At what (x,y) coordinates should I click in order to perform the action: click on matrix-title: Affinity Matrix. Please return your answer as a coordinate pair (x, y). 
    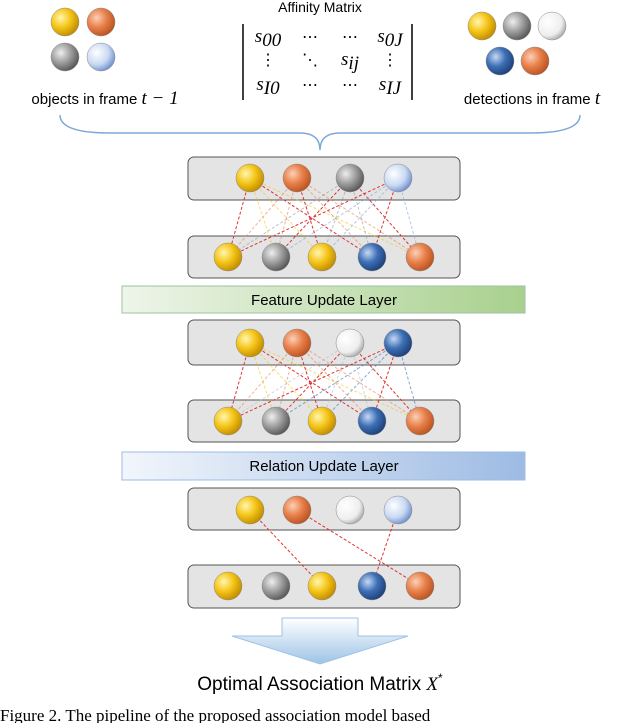
    Looking at the image, I should click on (320, 7).